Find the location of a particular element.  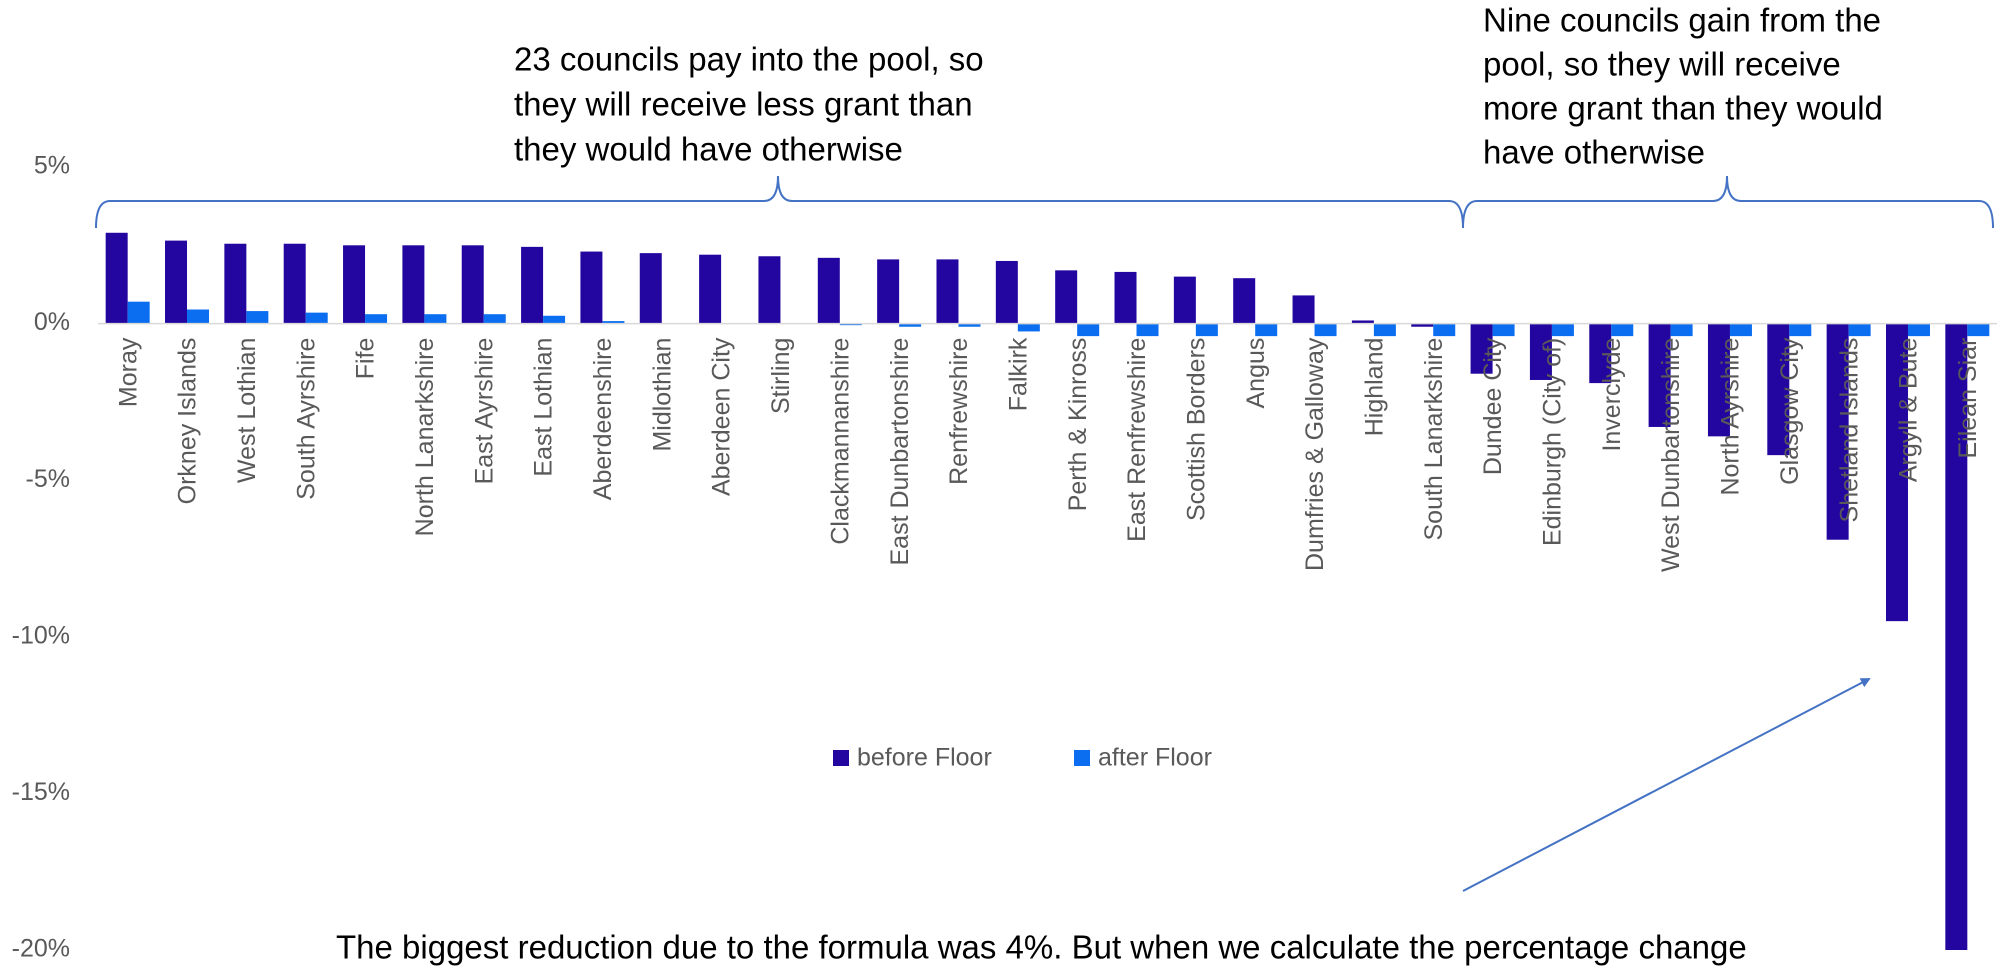

annotation: they would have otherwise is located at coordinates (708, 149).